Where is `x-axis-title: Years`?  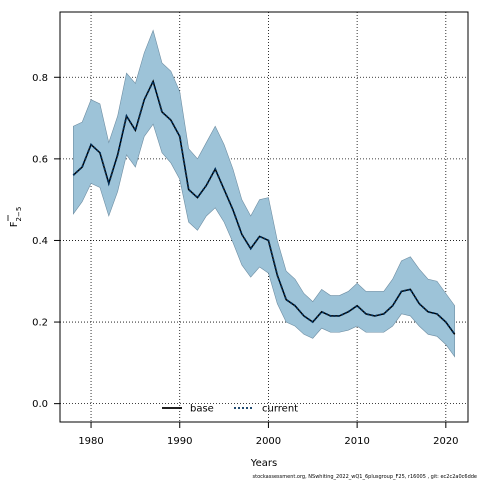
x-axis-title: Years is located at coordinates (263, 463).